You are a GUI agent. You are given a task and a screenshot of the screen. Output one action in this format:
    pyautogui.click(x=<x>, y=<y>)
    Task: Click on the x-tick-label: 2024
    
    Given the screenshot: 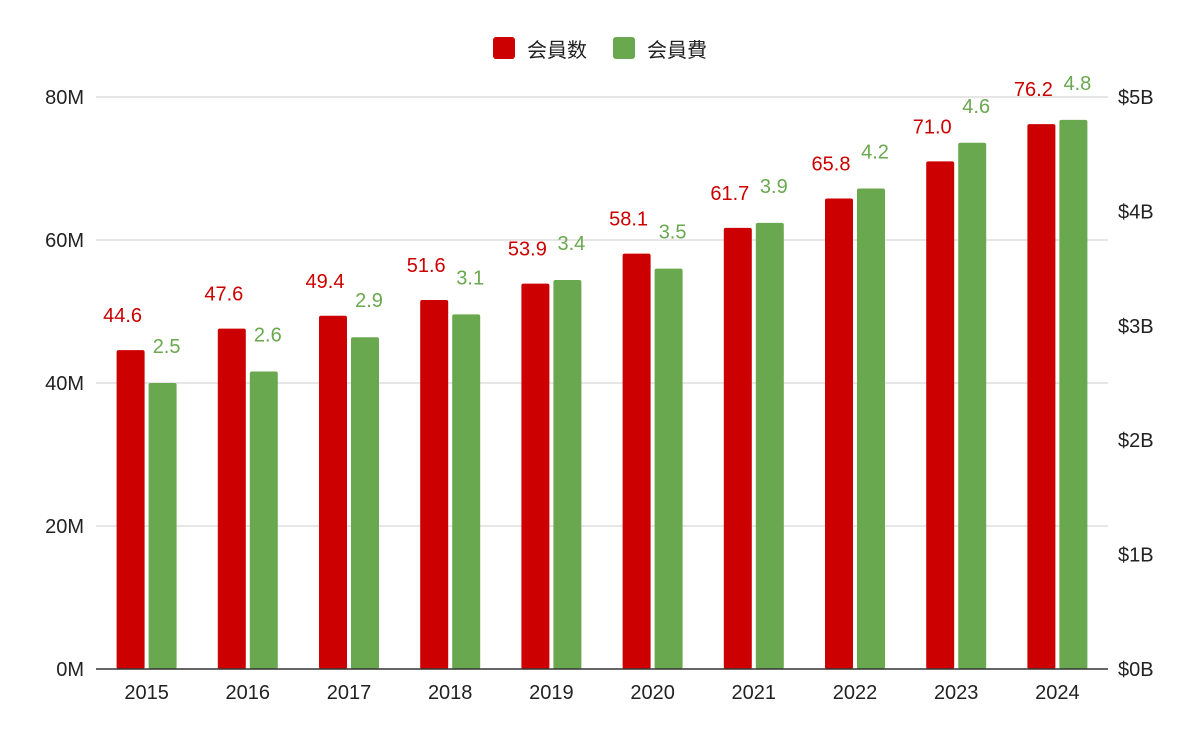 What is the action you would take?
    pyautogui.click(x=1057, y=693)
    